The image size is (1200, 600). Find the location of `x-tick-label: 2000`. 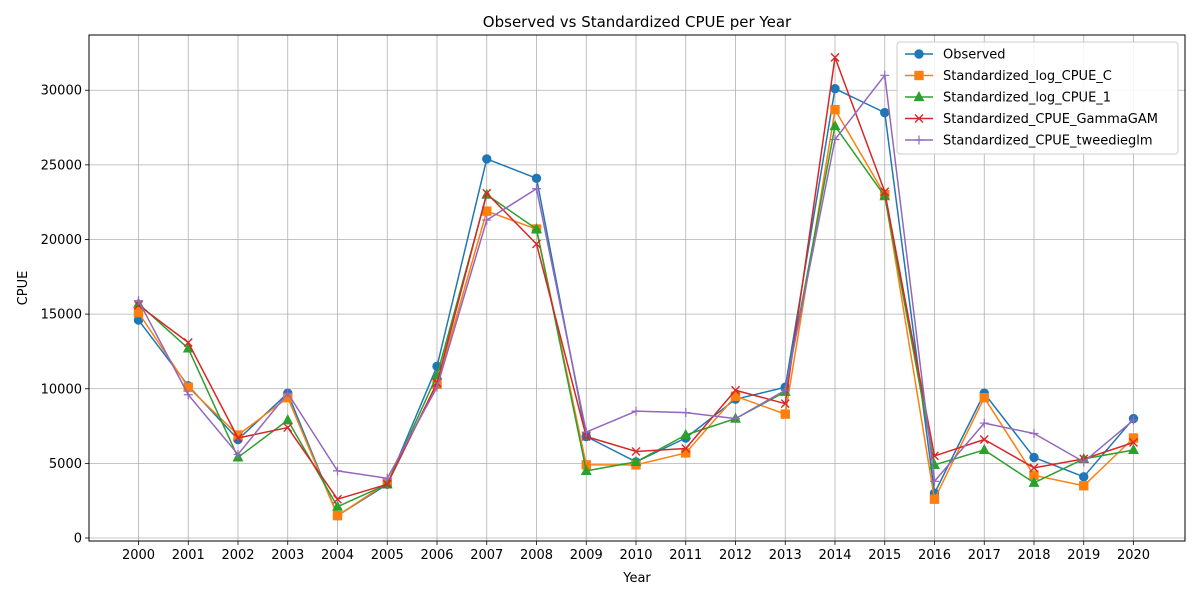

x-tick-label: 2000 is located at coordinates (138, 555).